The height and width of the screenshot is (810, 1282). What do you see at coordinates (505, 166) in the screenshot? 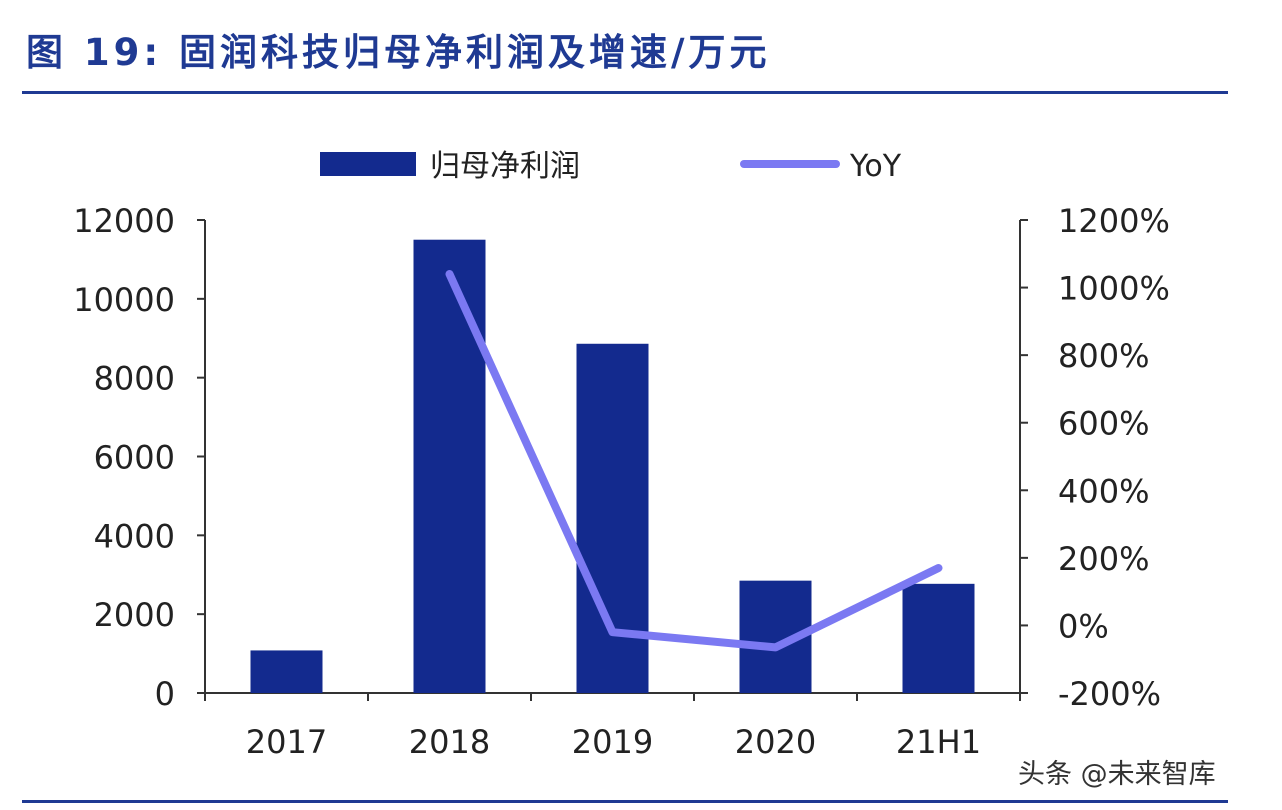
I see `legend-bar-label: 归母净利润` at bounding box center [505, 166].